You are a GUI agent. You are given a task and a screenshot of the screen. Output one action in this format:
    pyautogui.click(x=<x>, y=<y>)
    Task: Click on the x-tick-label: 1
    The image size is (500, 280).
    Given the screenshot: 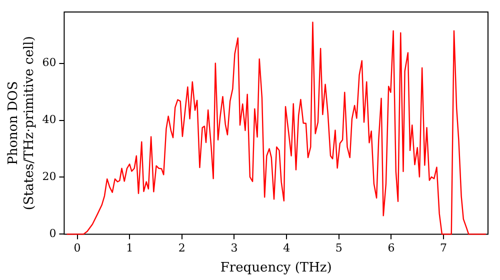 What is the action you would take?
    pyautogui.click(x=130, y=248)
    